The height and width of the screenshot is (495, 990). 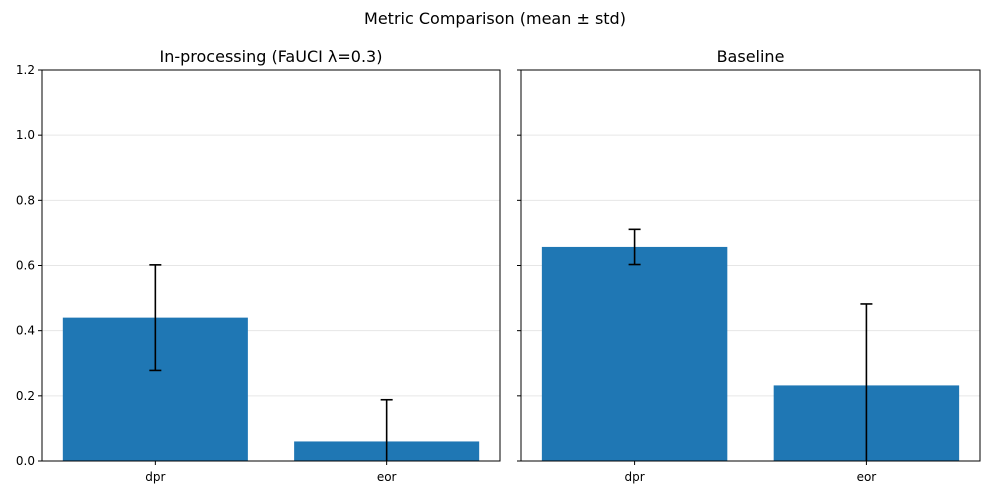 I want to click on y-tick-label: 1.2, so click(x=25, y=70).